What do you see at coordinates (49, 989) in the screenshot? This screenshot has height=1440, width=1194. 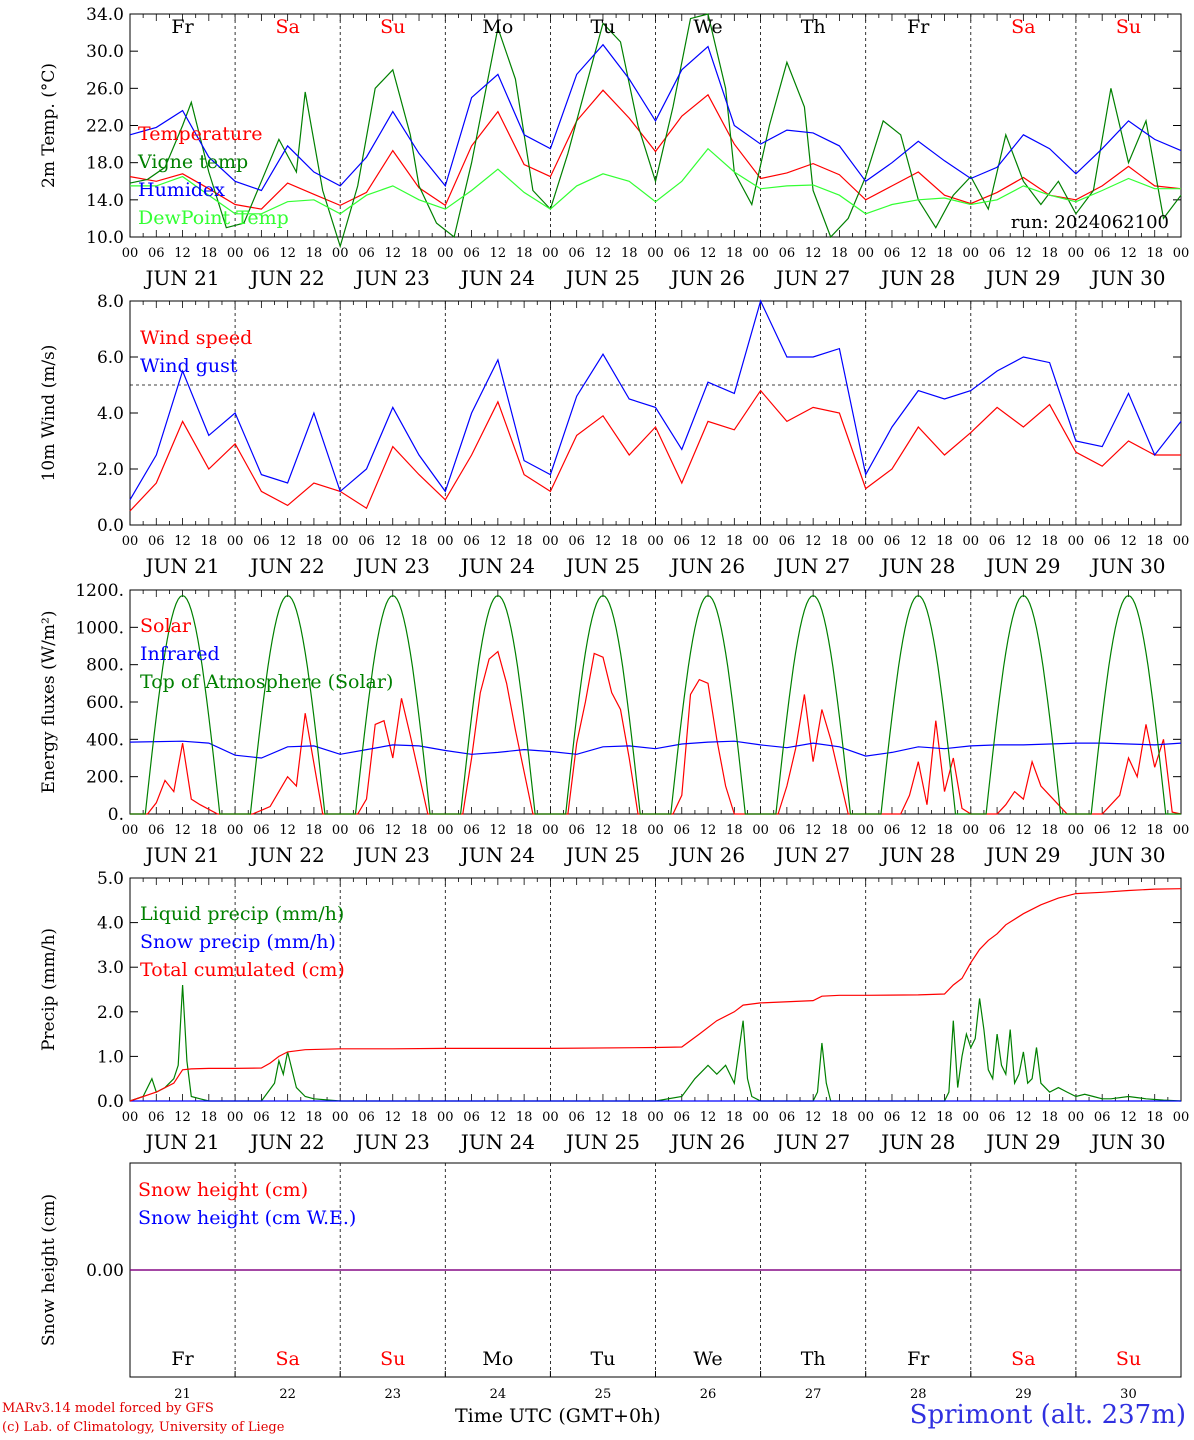 I see `y-axis-label: Precip (mm/h)` at bounding box center [49, 989].